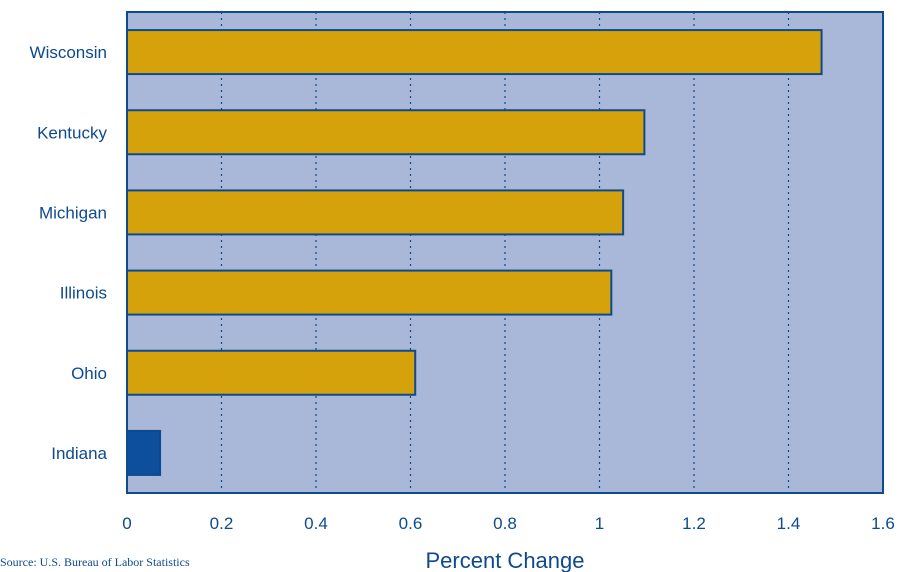 The image size is (911, 572). Describe the element at coordinates (474, 52) in the screenshot. I see `bar-wisconsin` at that location.